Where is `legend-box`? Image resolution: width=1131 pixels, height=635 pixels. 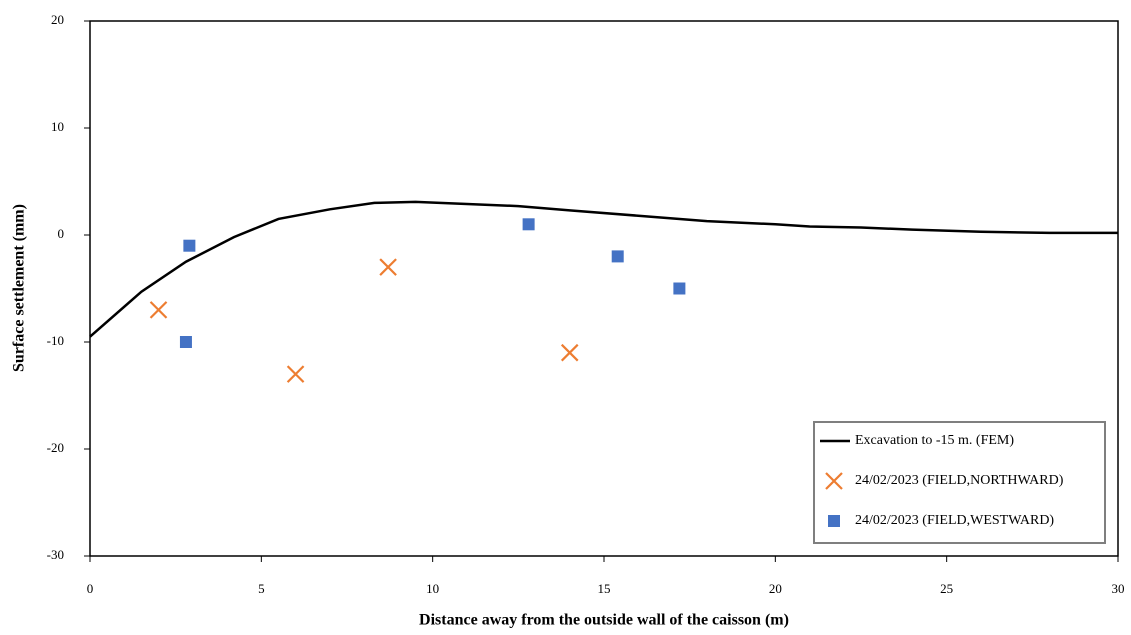
legend-box is located at coordinates (959, 482).